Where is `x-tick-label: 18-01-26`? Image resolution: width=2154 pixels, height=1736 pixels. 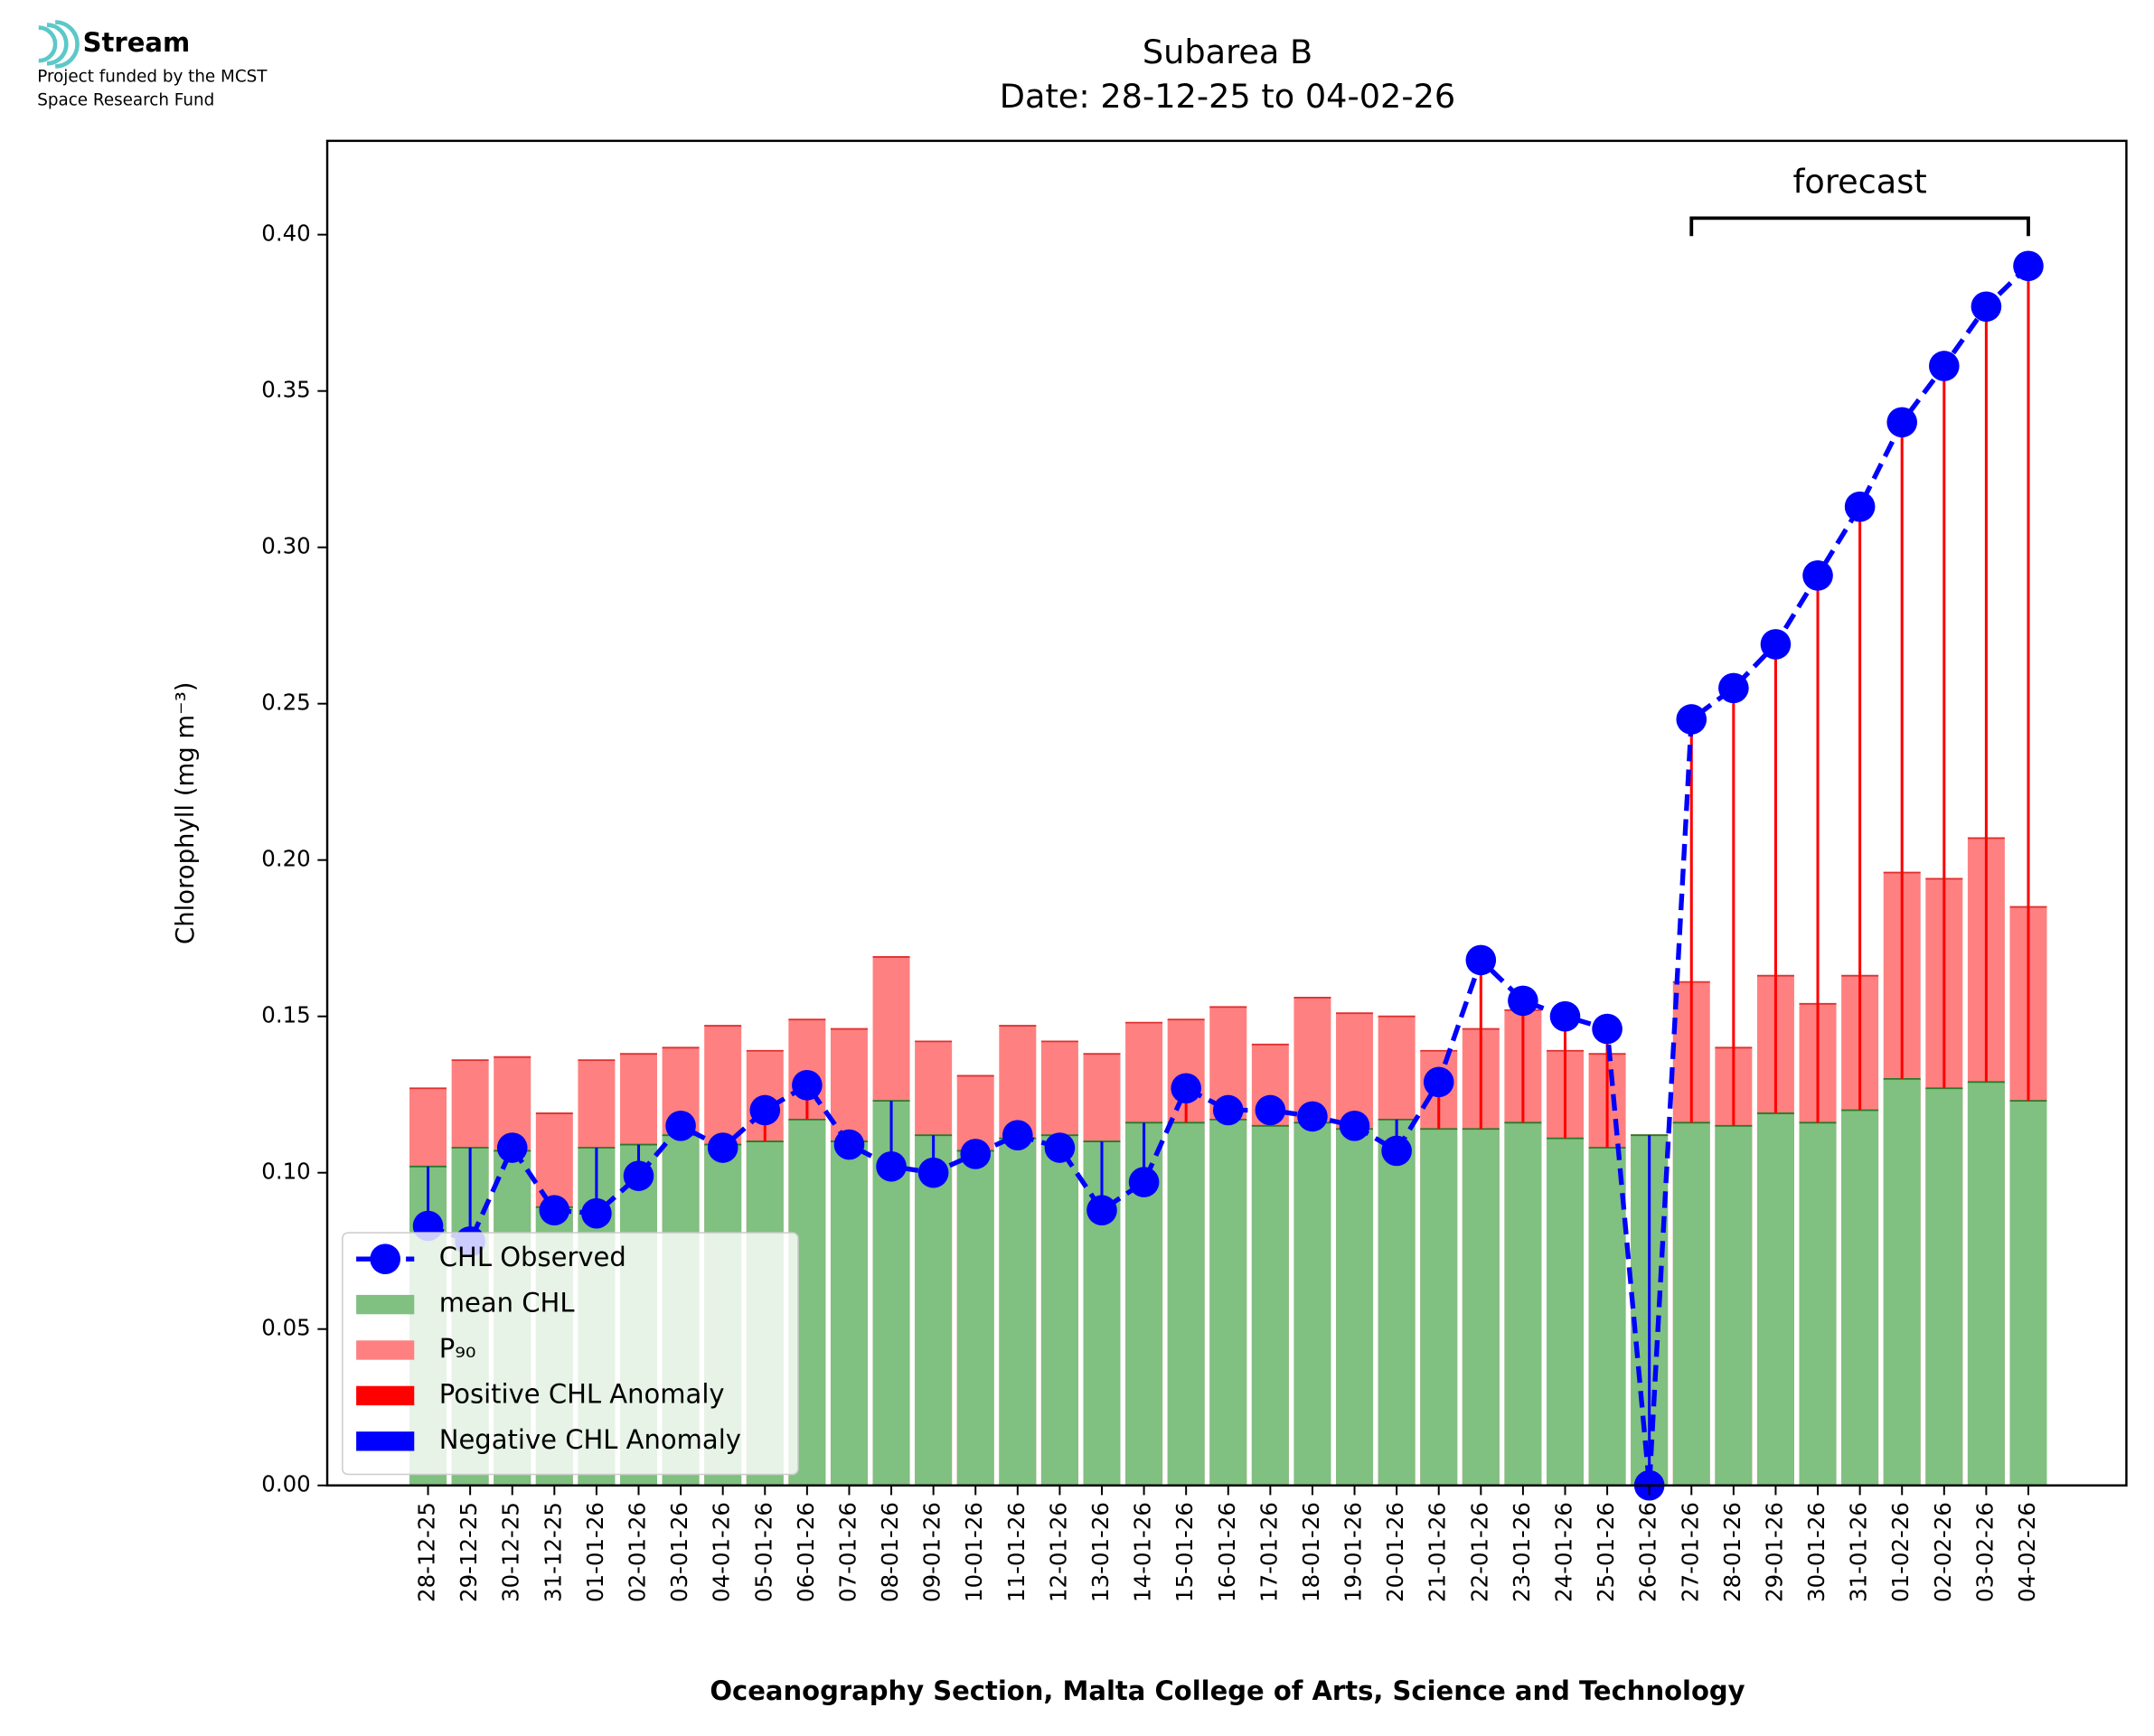 x-tick-label: 18-01-26 is located at coordinates (1311, 1552).